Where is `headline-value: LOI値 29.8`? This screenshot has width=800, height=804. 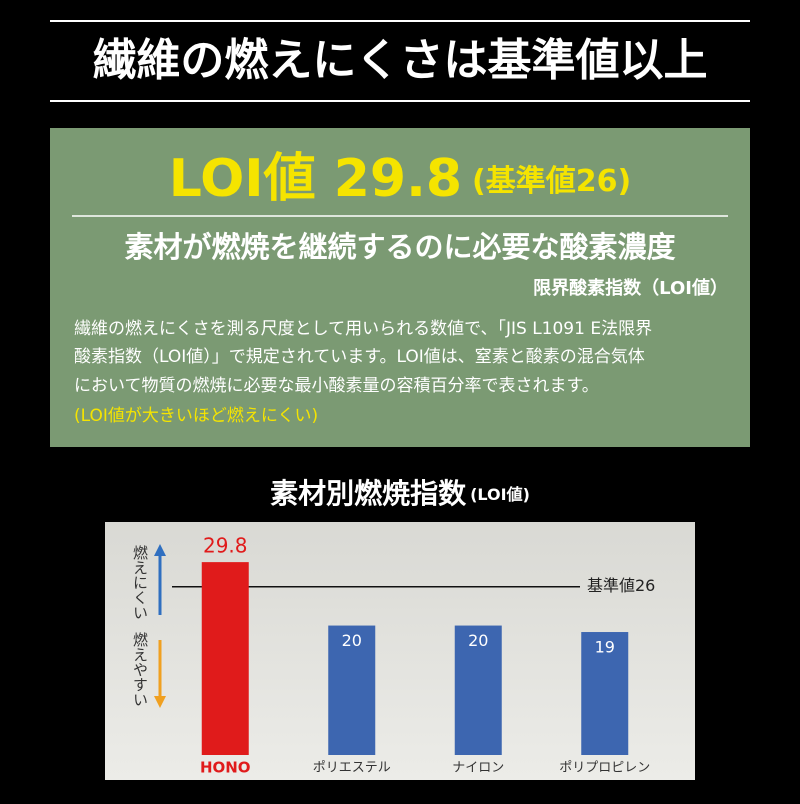 headline-value: LOI値 29.8 is located at coordinates (315, 179).